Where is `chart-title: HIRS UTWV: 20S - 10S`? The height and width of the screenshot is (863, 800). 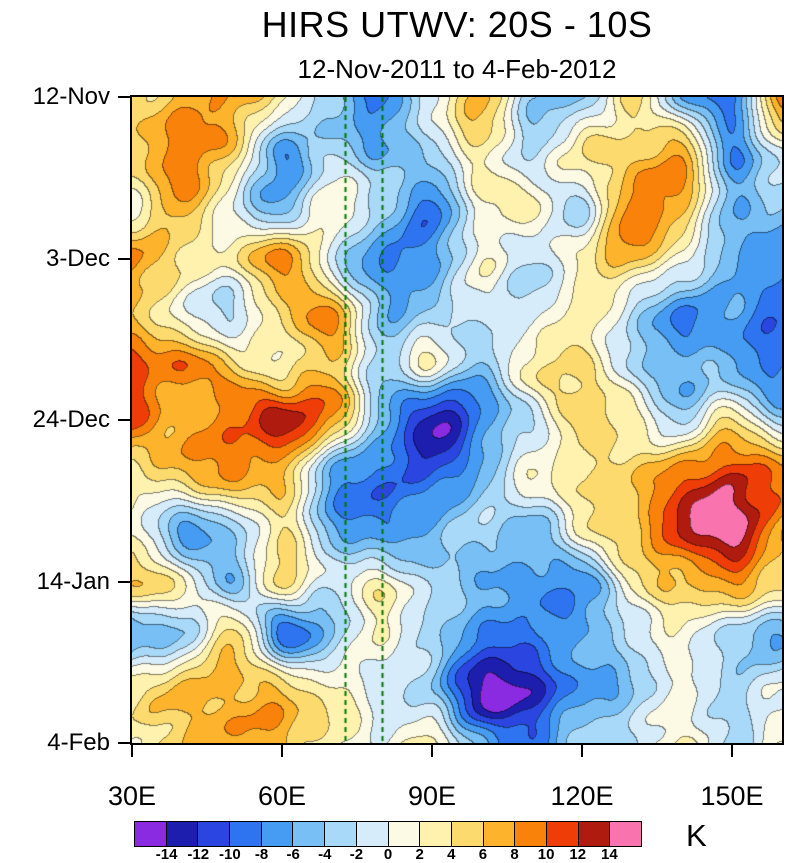 chart-title: HIRS UTWV: 20S - 10S is located at coordinates (457, 24).